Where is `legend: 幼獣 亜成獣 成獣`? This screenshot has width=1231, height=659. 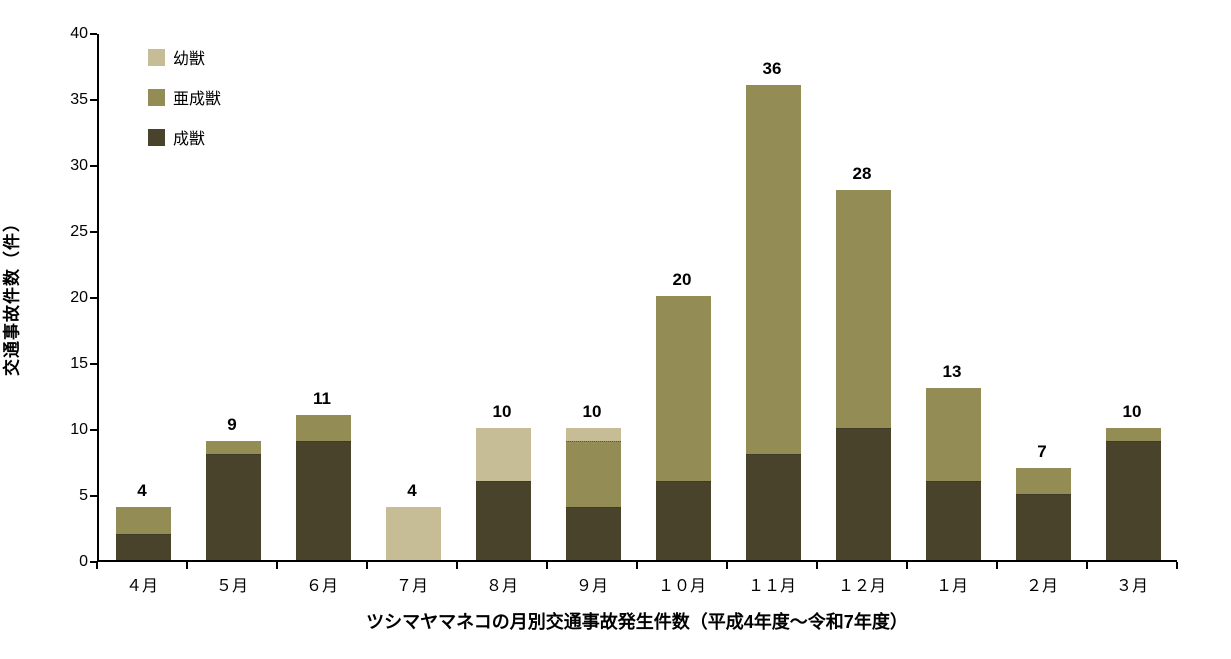
legend: 幼獣 亜成獣 成獣 is located at coordinates (184, 104).